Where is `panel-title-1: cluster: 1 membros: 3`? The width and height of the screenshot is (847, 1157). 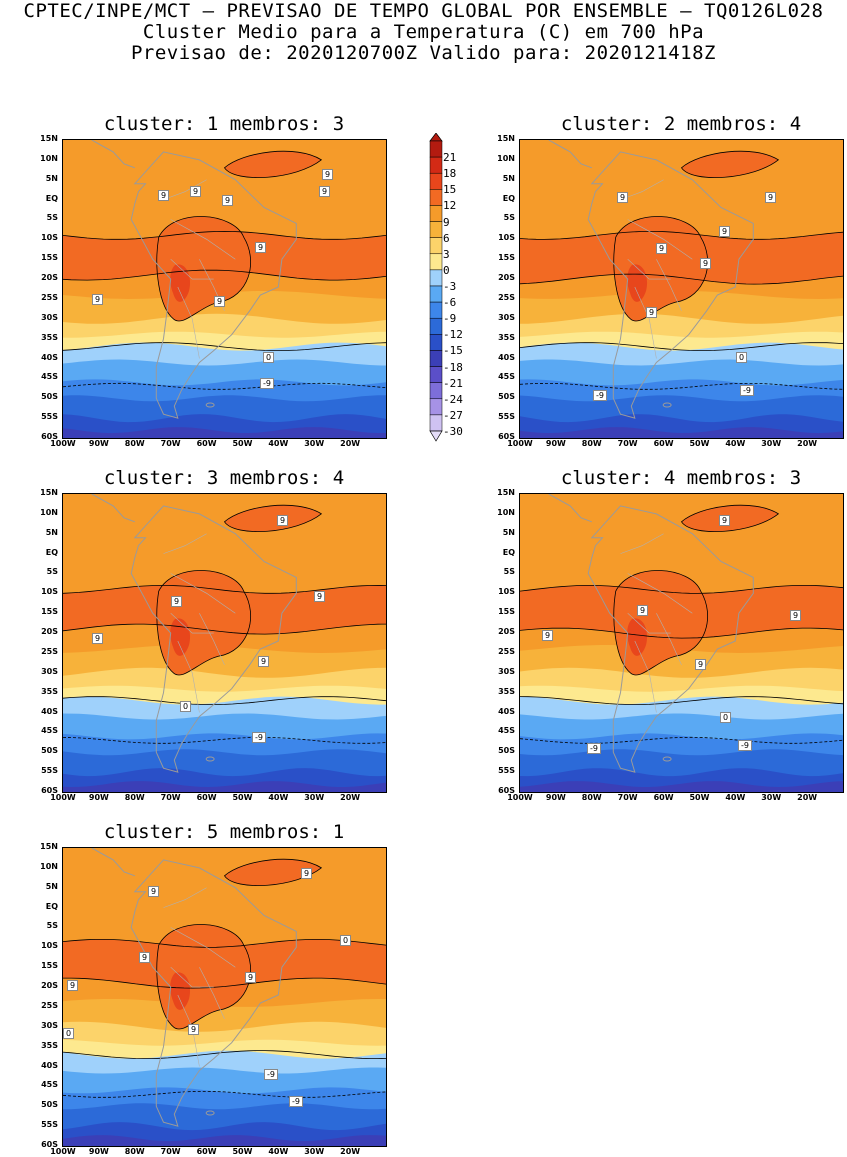
panel-title-1: cluster: 1 membros: 3 is located at coordinates (224, 124).